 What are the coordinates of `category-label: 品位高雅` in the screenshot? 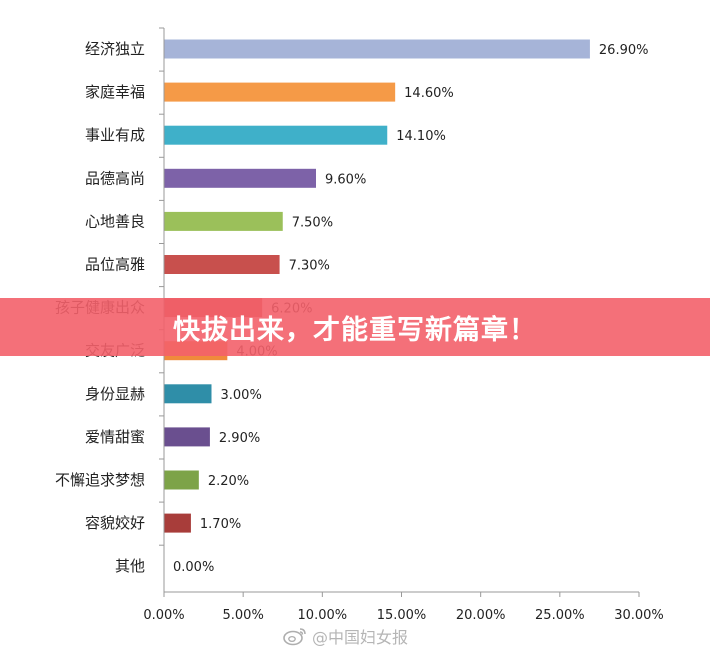 It's located at (115, 265).